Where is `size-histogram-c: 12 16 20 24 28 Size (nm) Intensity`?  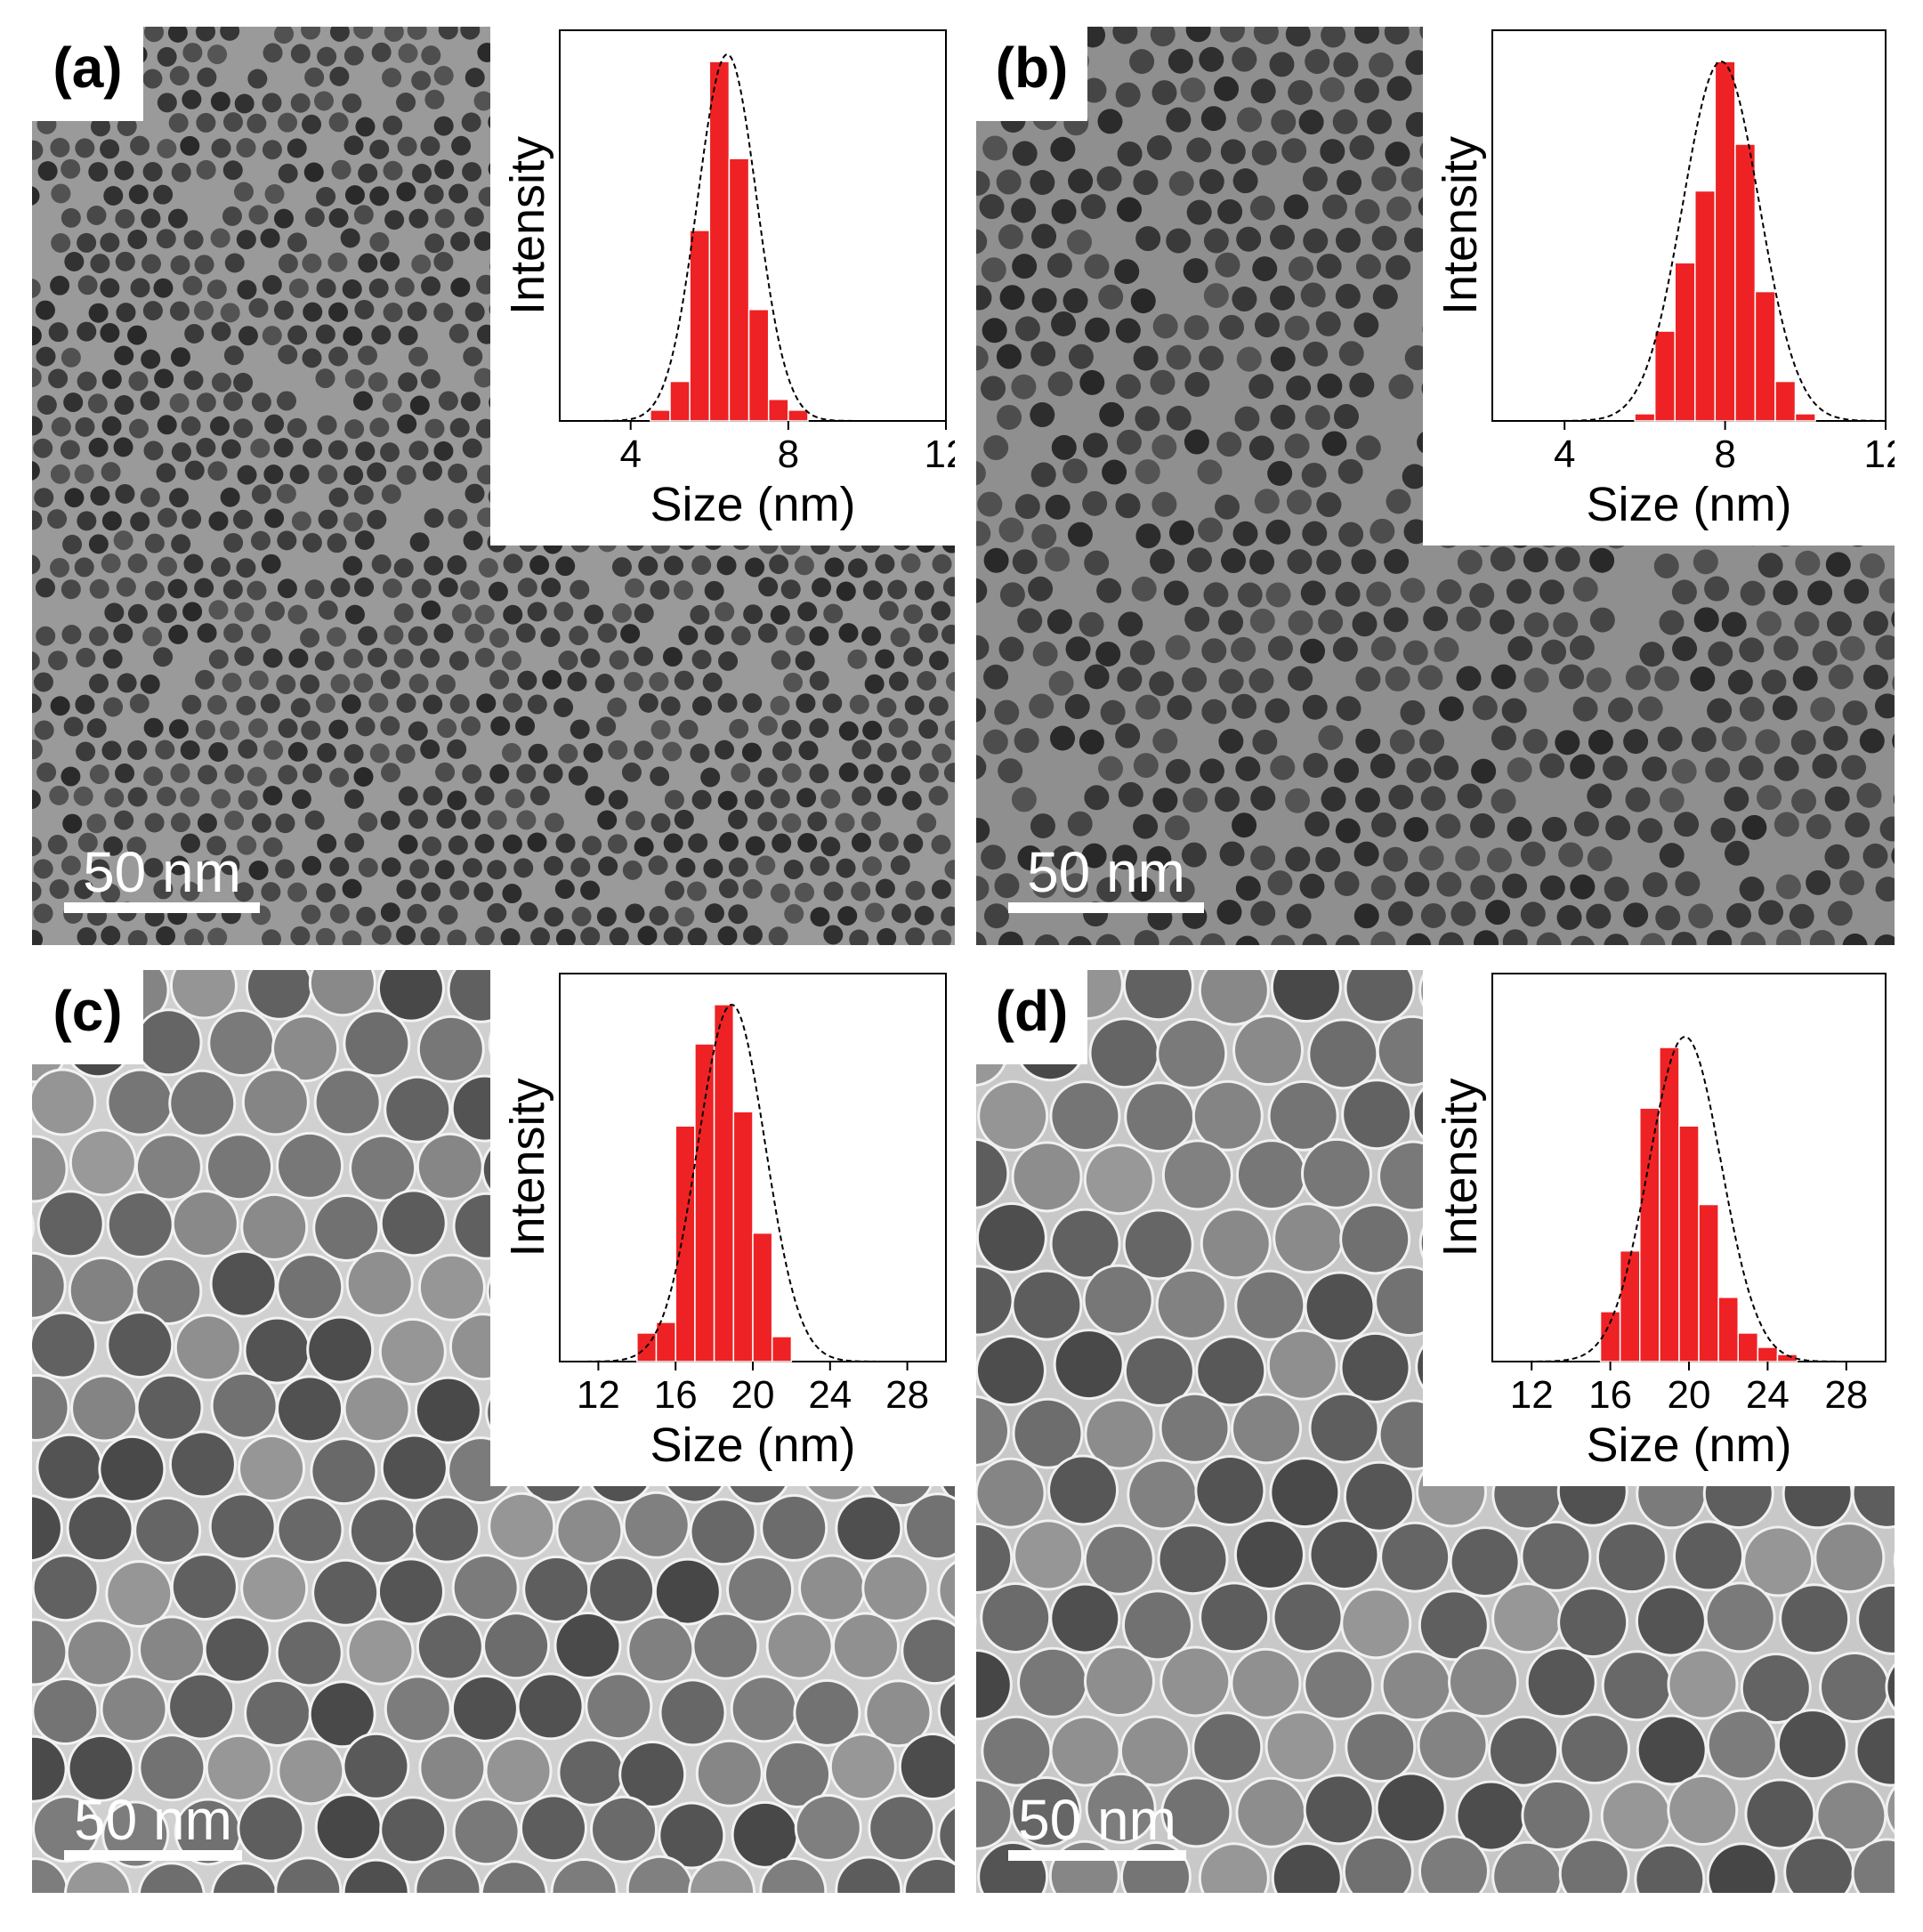 size-histogram-c: 12 16 20 24 28 Size (nm) Intensity is located at coordinates (722, 1228).